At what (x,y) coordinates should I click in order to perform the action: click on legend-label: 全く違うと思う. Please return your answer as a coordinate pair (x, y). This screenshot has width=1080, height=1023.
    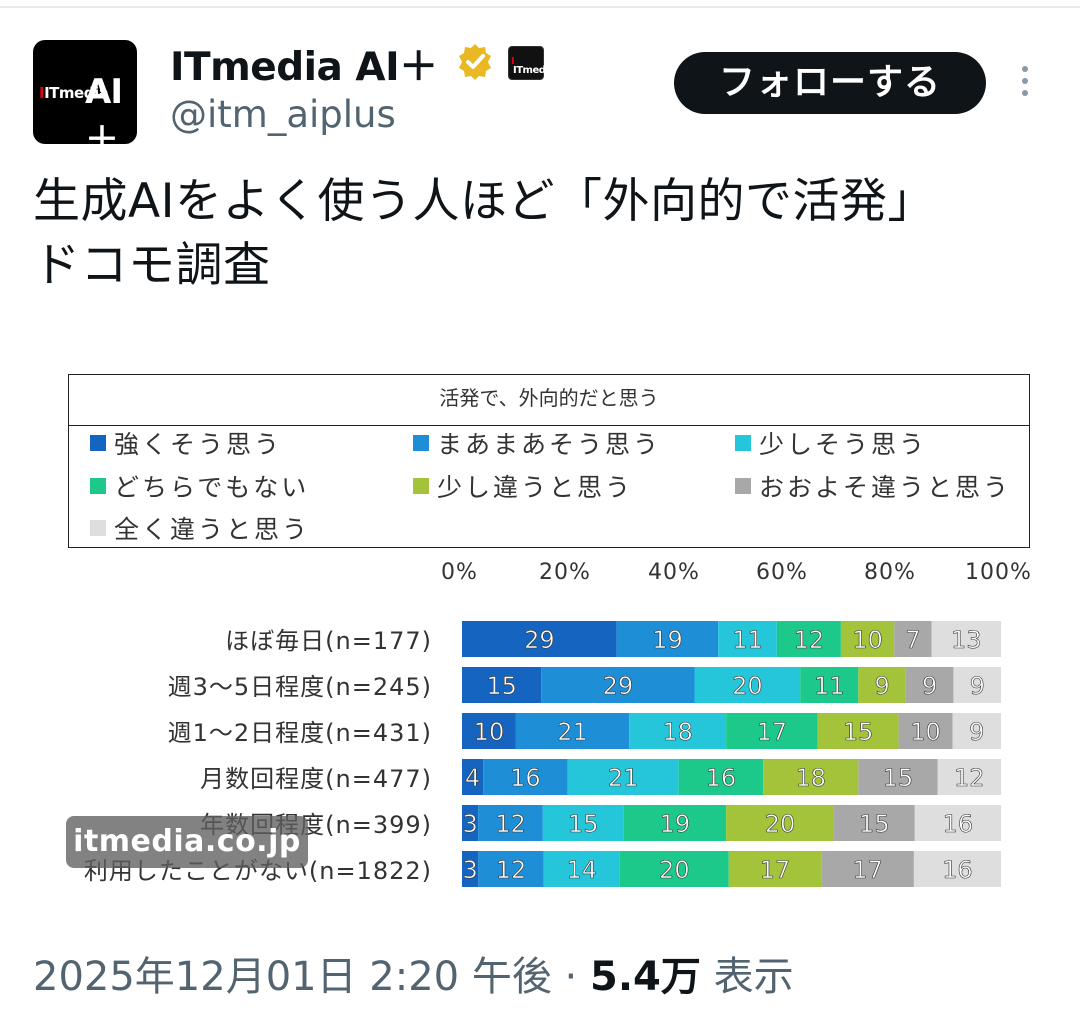
    Looking at the image, I should click on (212, 529).